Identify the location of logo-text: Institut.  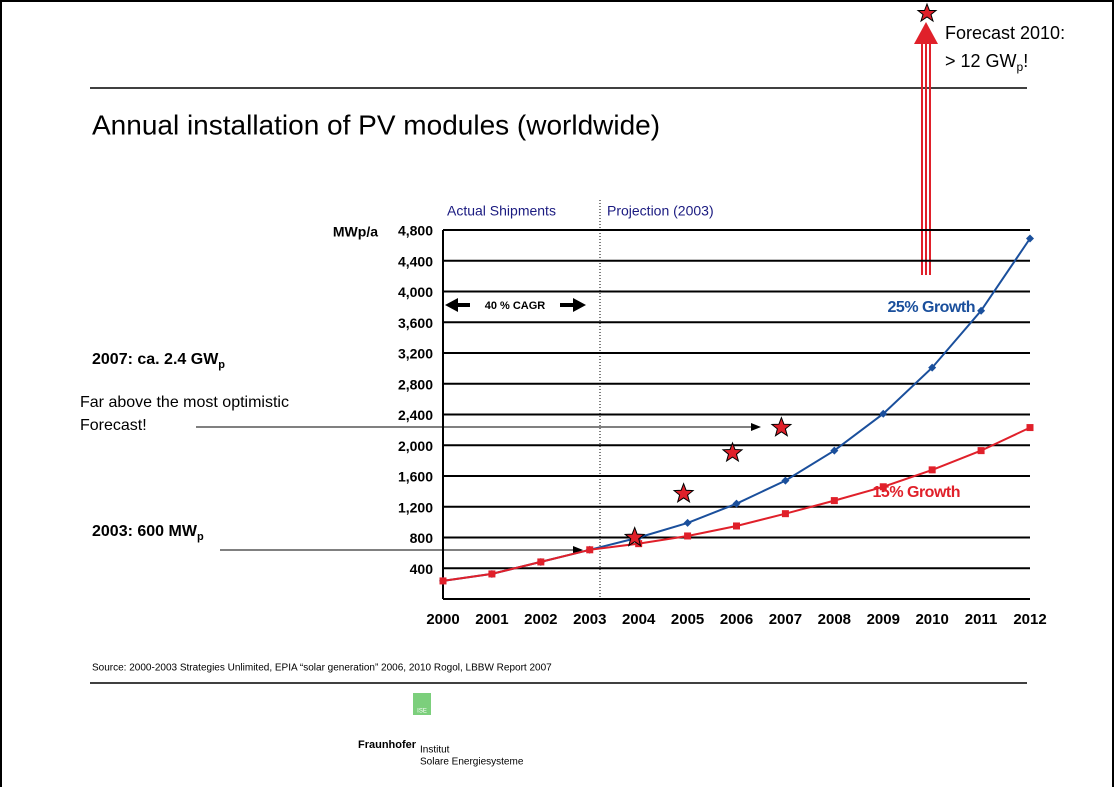
(435, 750).